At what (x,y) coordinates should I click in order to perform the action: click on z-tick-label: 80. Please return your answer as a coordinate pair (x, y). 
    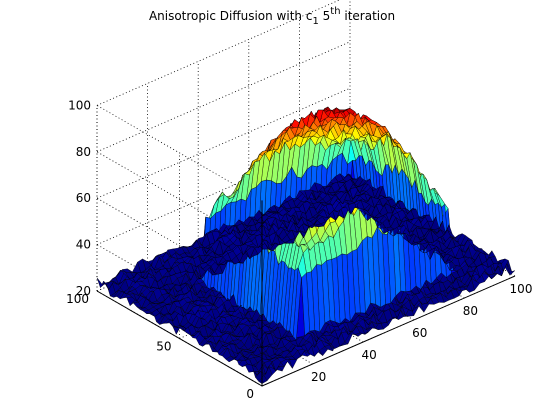
    Looking at the image, I should click on (83, 152).